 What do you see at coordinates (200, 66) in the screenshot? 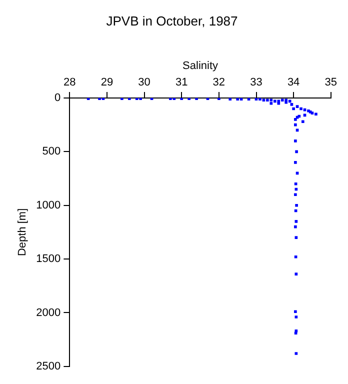
I see `x-axis-title: Salinity` at bounding box center [200, 66].